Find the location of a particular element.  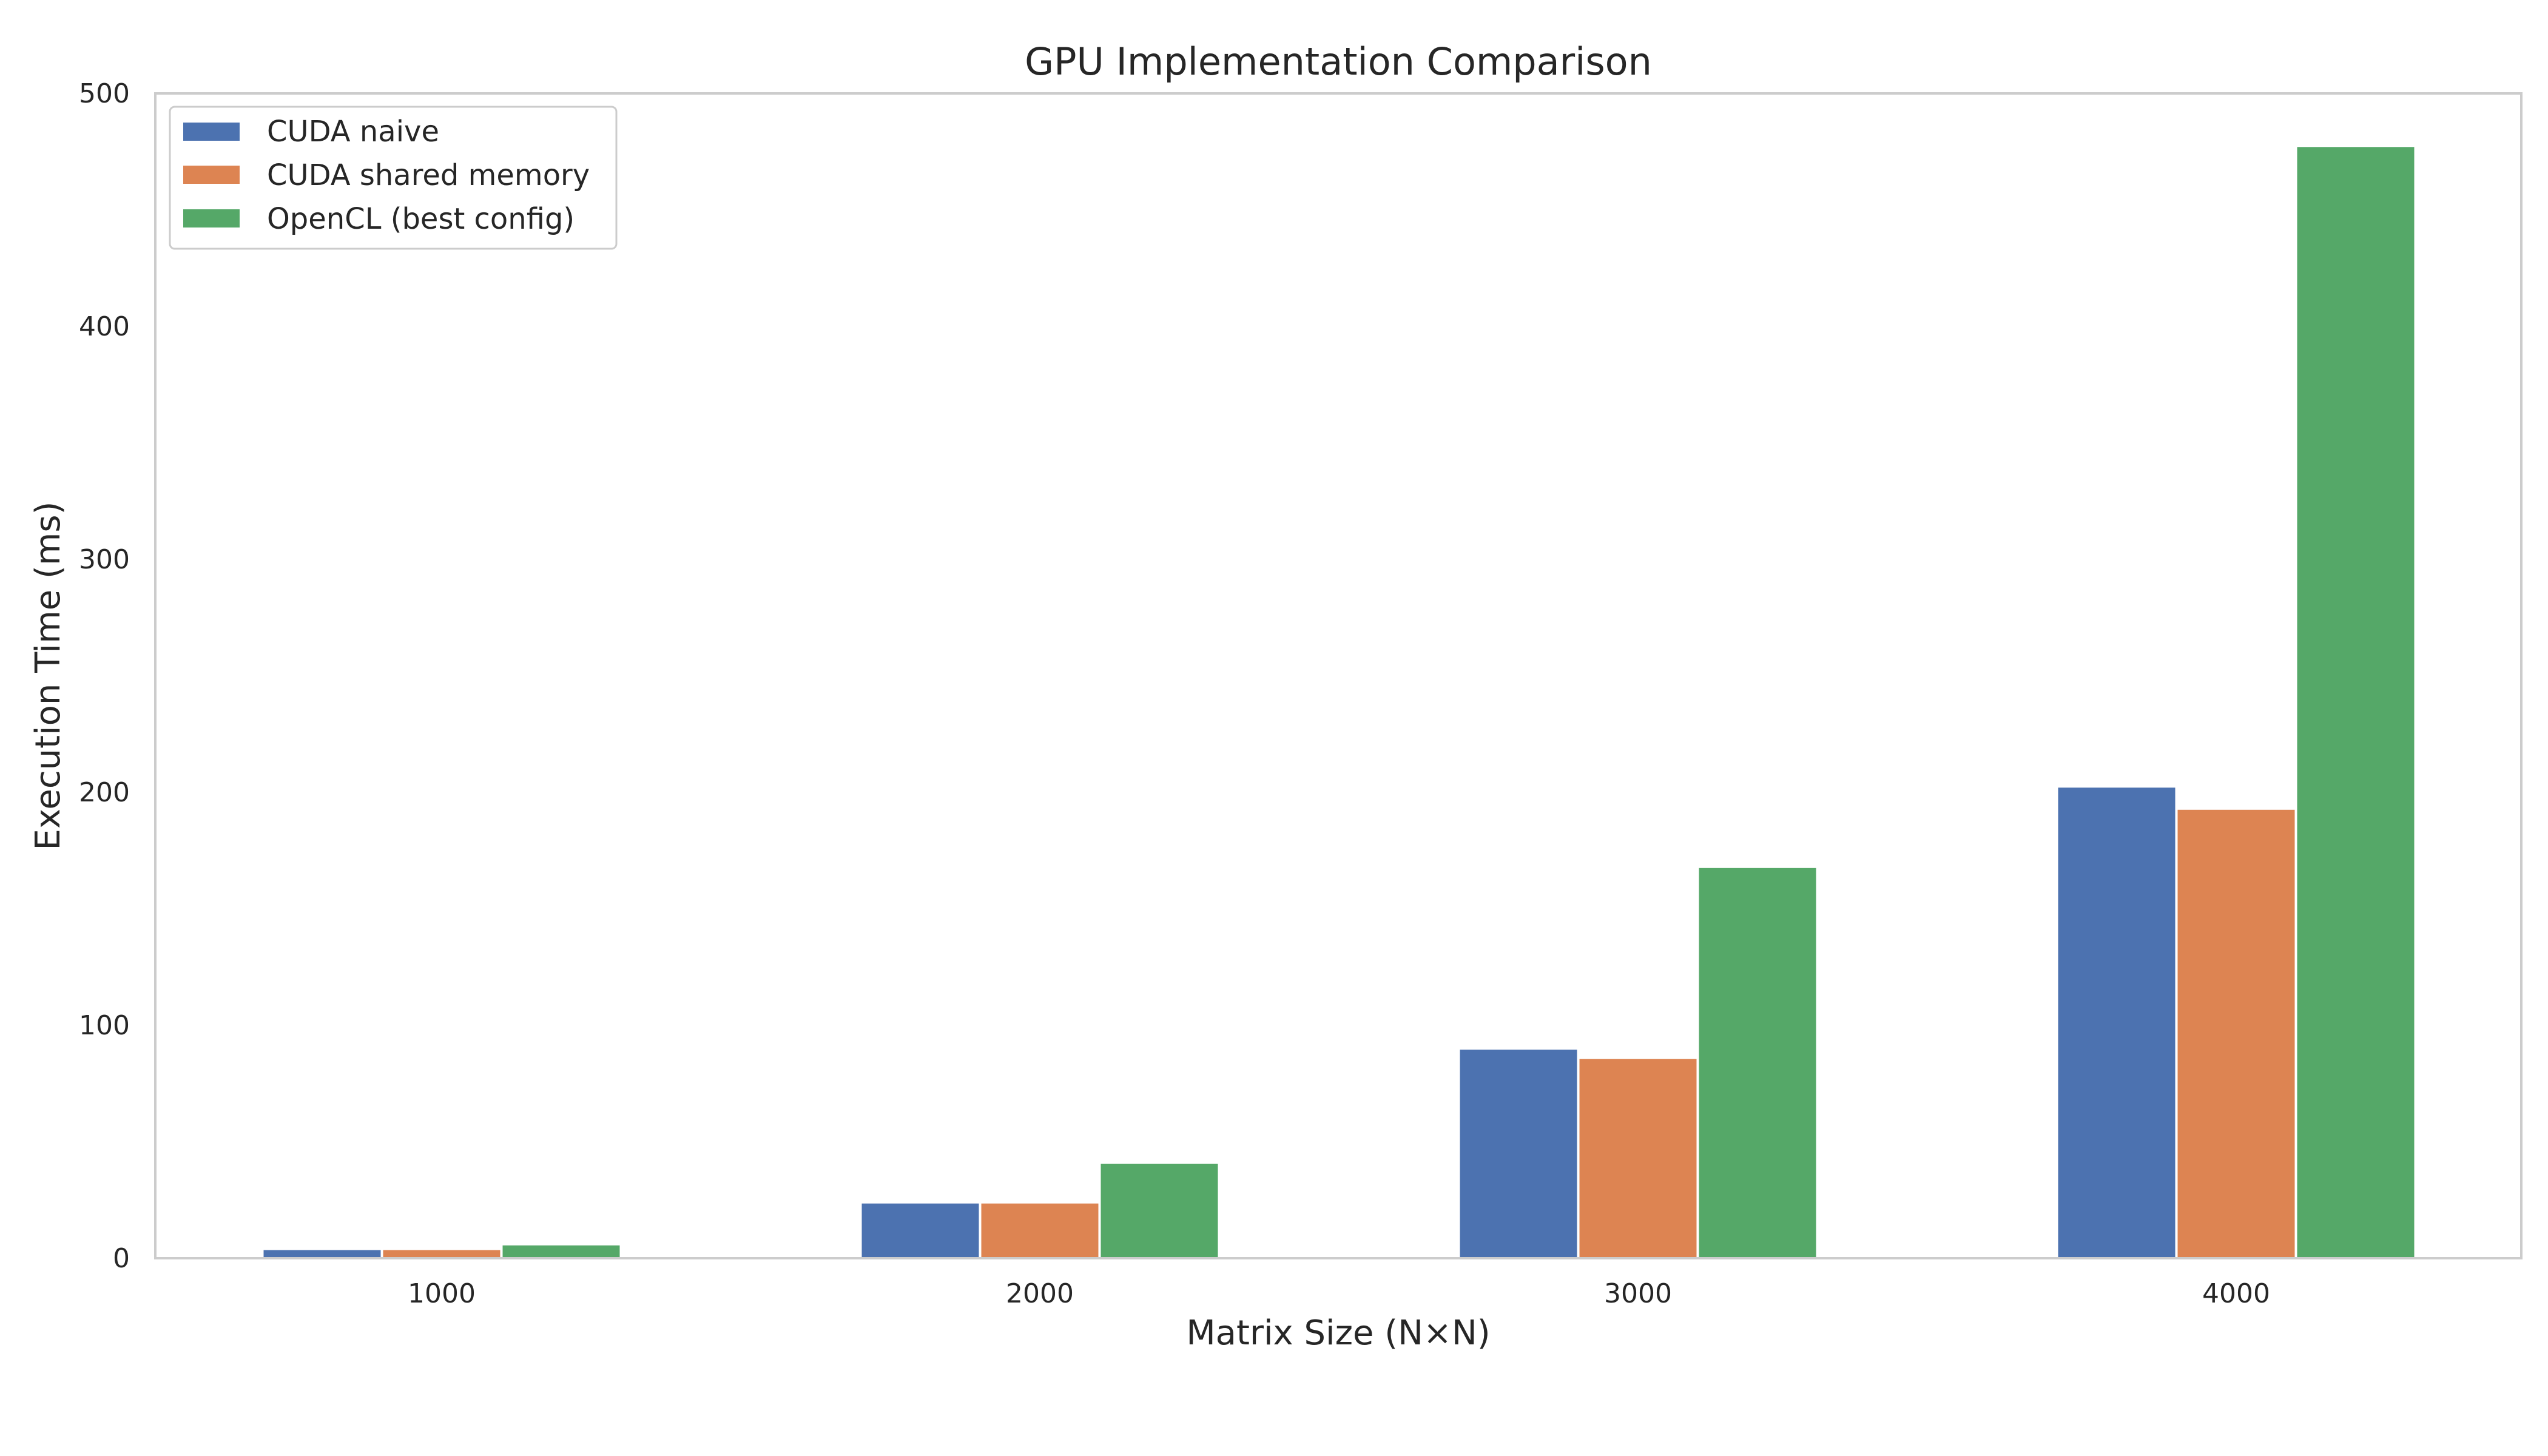

bar-s0-c2 is located at coordinates (1518, 1154).